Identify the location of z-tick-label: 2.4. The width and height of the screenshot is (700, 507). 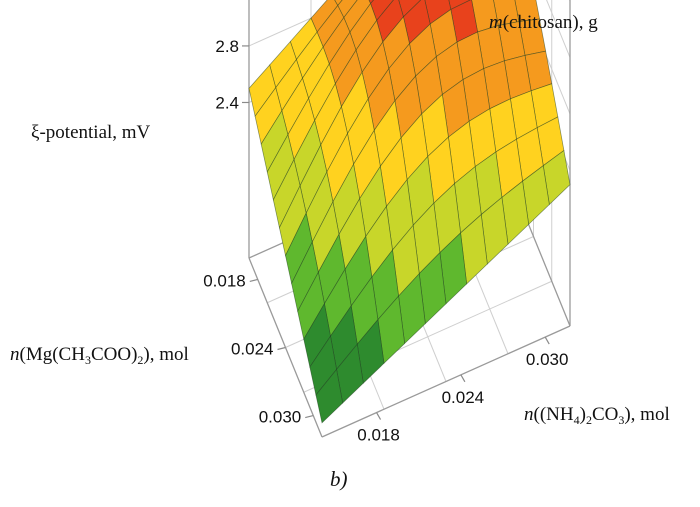
(227, 102).